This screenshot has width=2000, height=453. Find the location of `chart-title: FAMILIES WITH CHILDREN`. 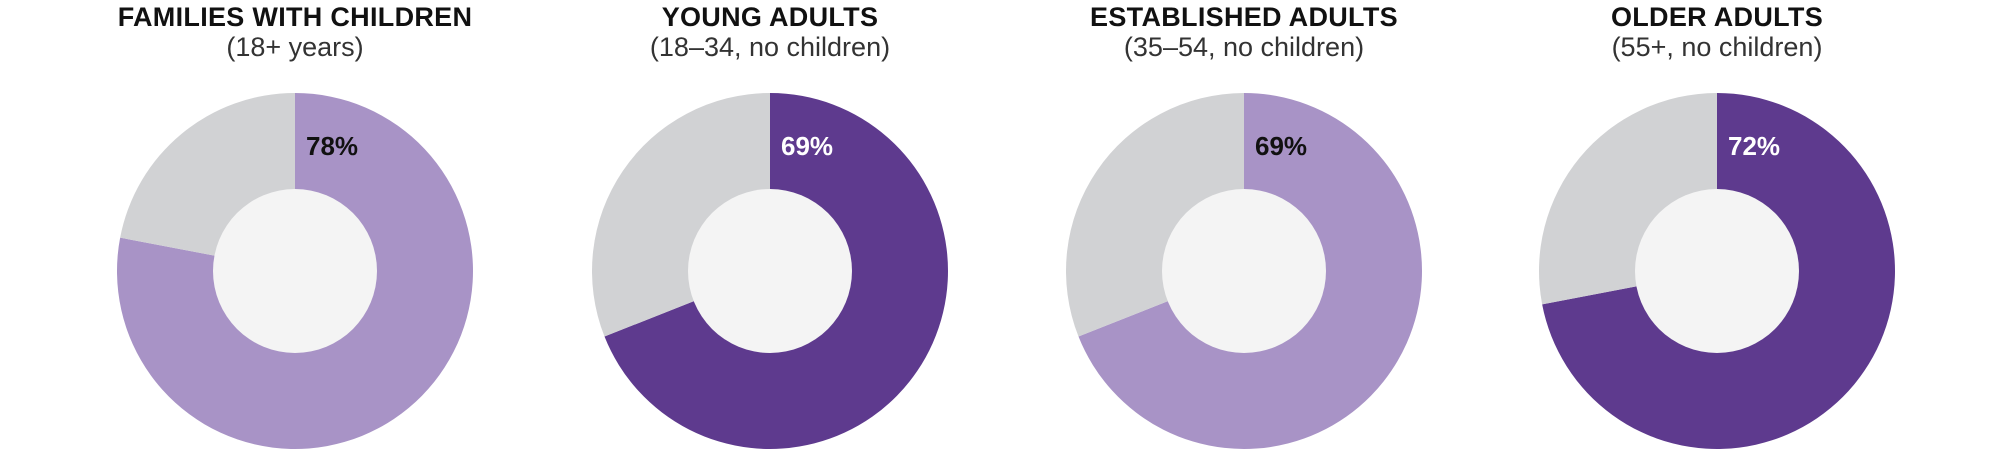

chart-title: FAMILIES WITH CHILDREN is located at coordinates (295, 17).